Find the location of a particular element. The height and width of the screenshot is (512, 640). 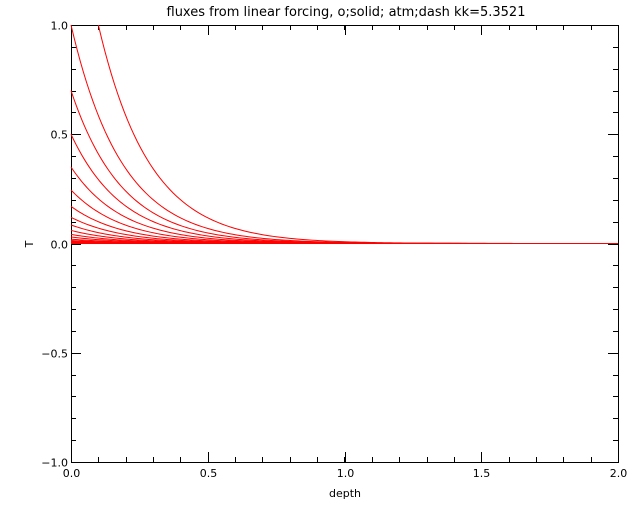

x-axis-label: depth is located at coordinates (345, 493).